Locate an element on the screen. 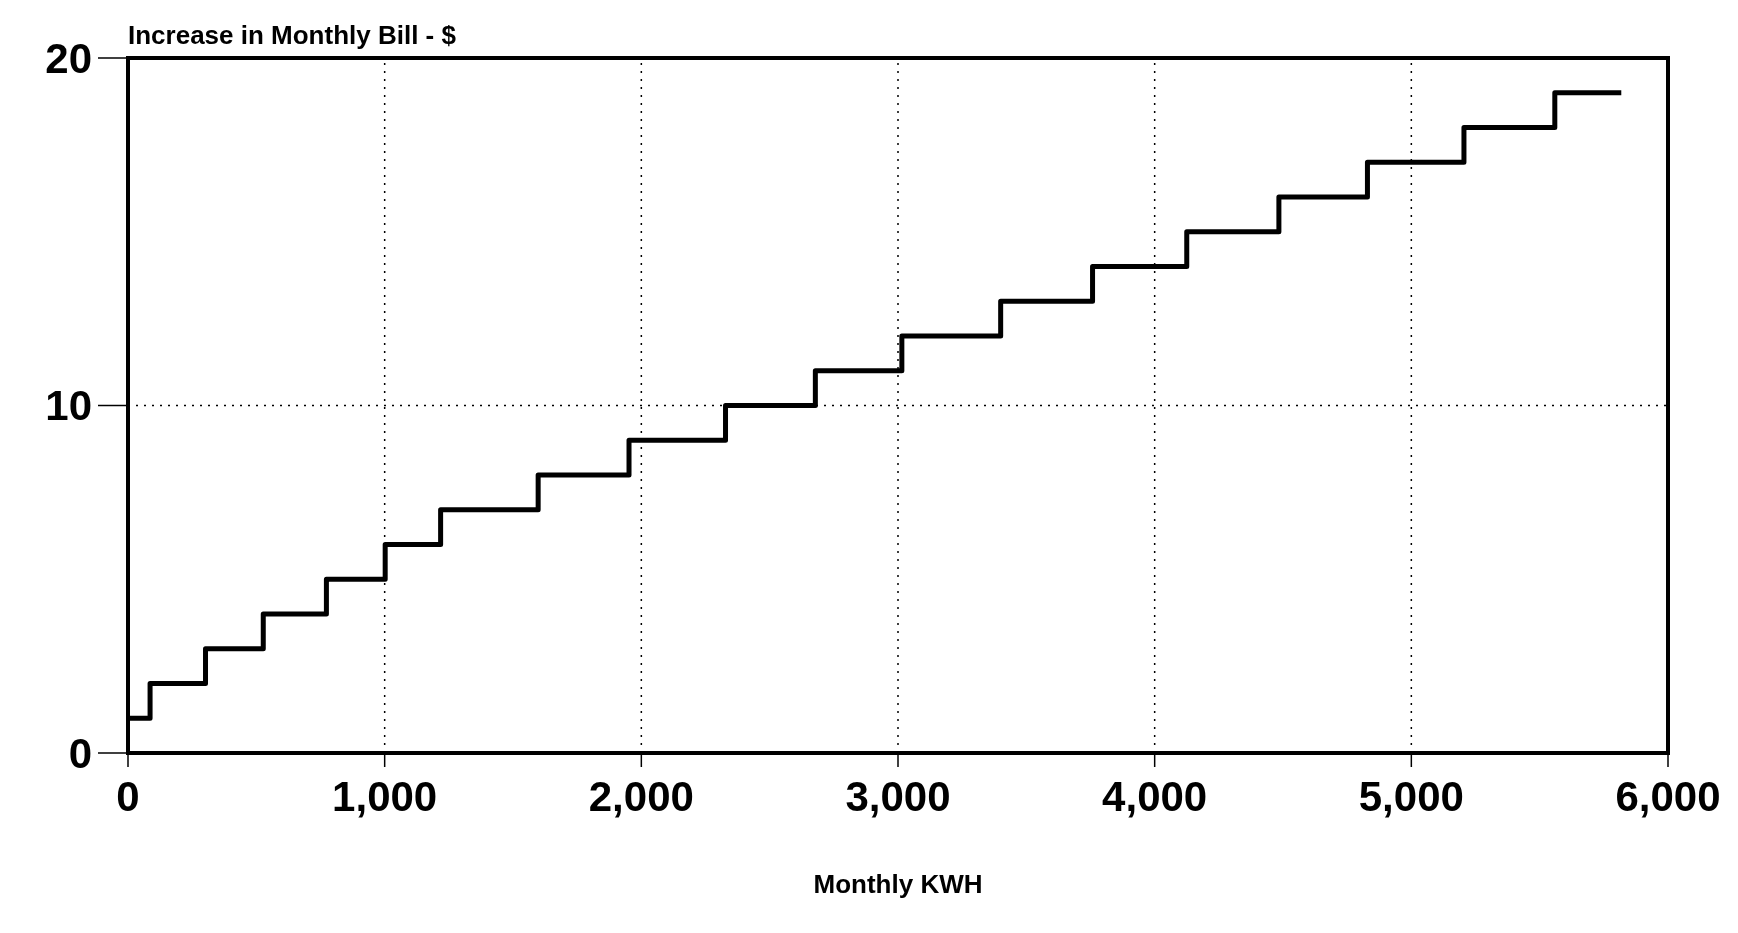  x-tick-label: 4,000 is located at coordinates (1155, 796).